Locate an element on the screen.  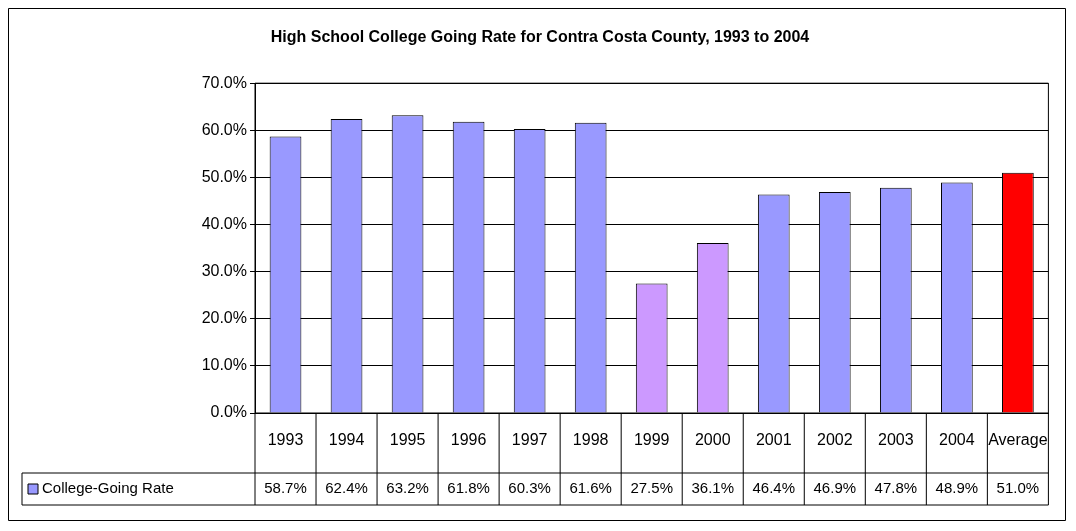
x-tick-label: 2004 is located at coordinates (957, 440).